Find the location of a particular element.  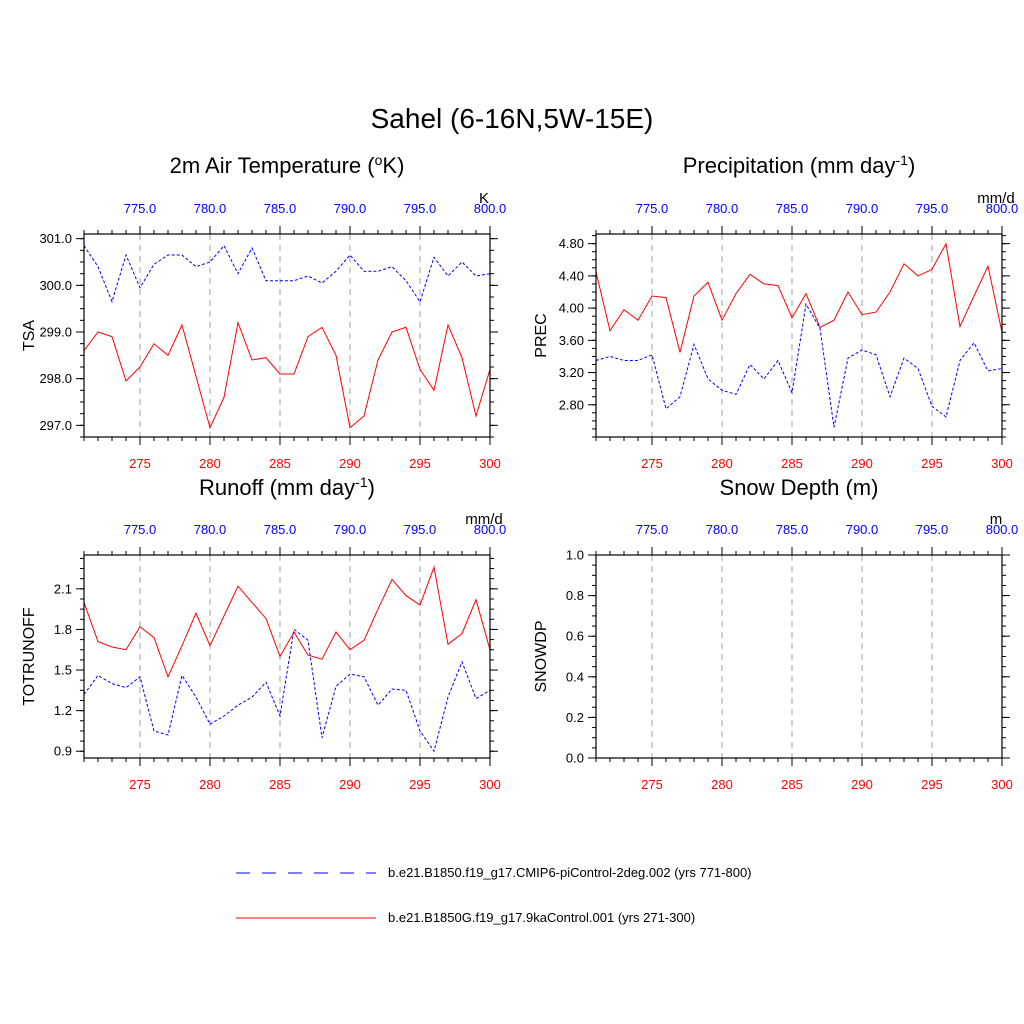

y-tick-label: 2.80 is located at coordinates (571, 404).